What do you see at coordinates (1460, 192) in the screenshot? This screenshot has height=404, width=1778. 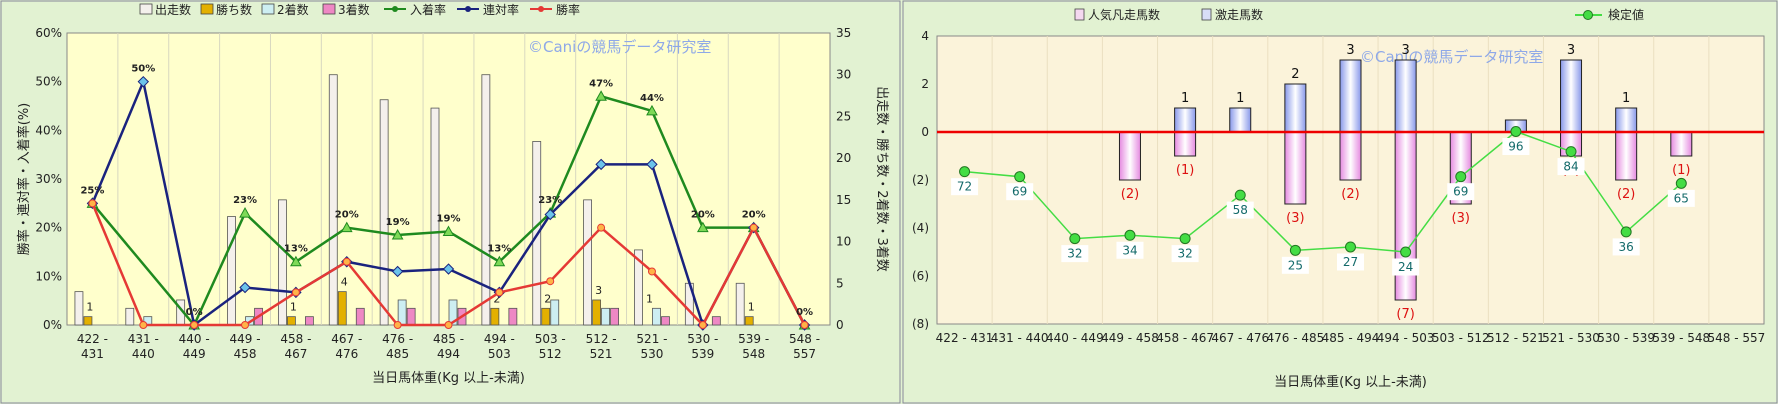 I see `value-label: 69` at bounding box center [1460, 192].